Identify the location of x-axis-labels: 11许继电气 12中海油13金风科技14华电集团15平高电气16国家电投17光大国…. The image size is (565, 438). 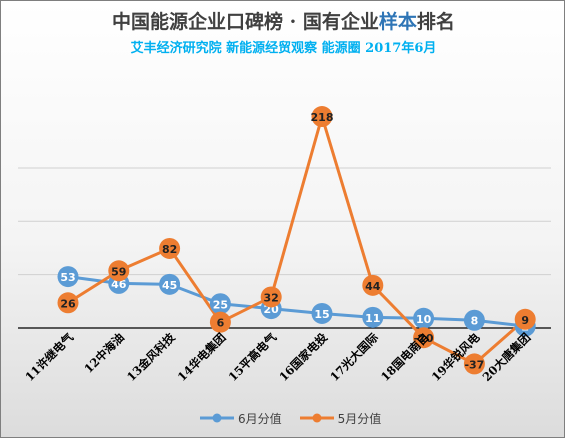
(277, 357).